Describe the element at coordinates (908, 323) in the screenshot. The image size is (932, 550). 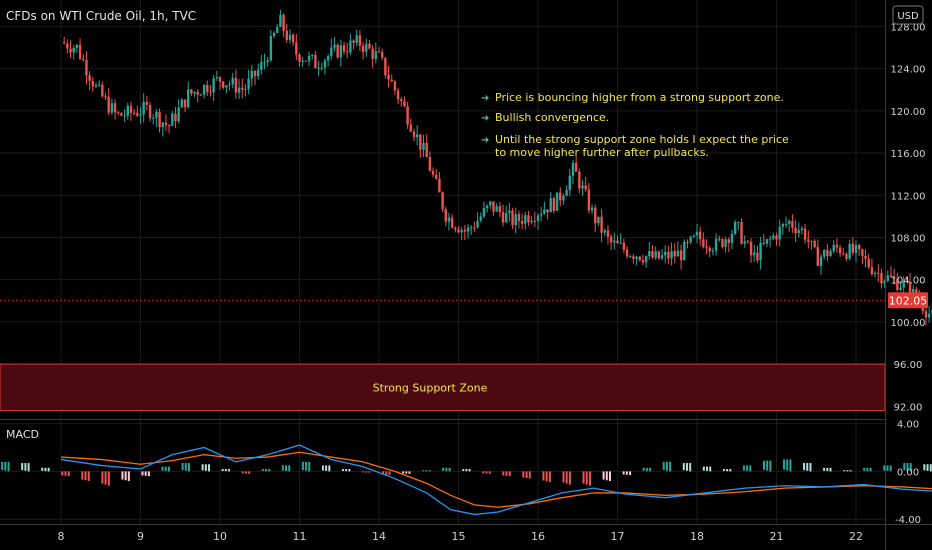
I see `price-tick-label: 100.00` at that location.